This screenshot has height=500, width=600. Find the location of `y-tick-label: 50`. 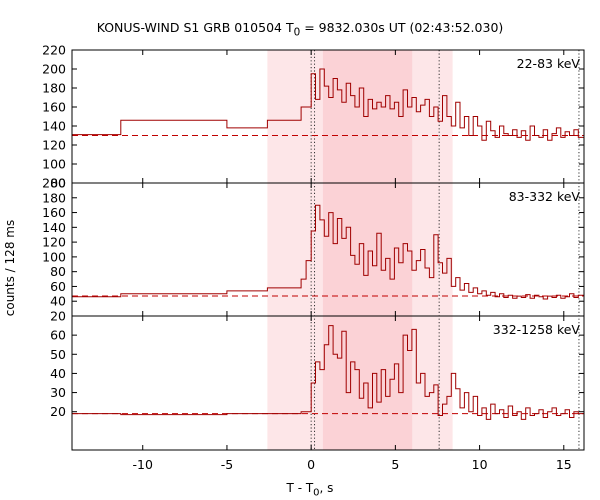

y-tick-label: 50 is located at coordinates (58, 354).